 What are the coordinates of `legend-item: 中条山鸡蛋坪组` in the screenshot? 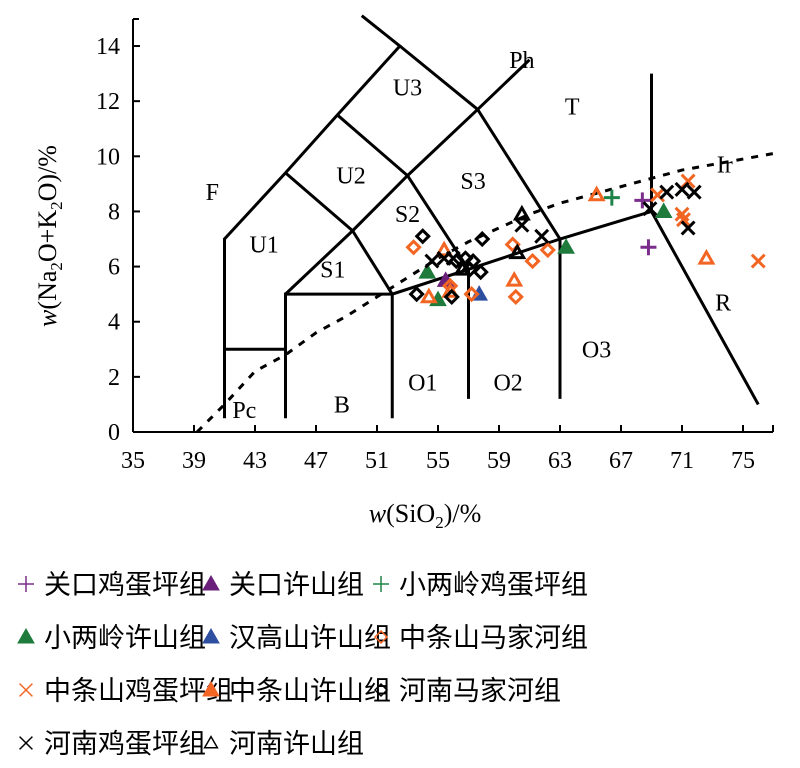 It's located at (123, 688).